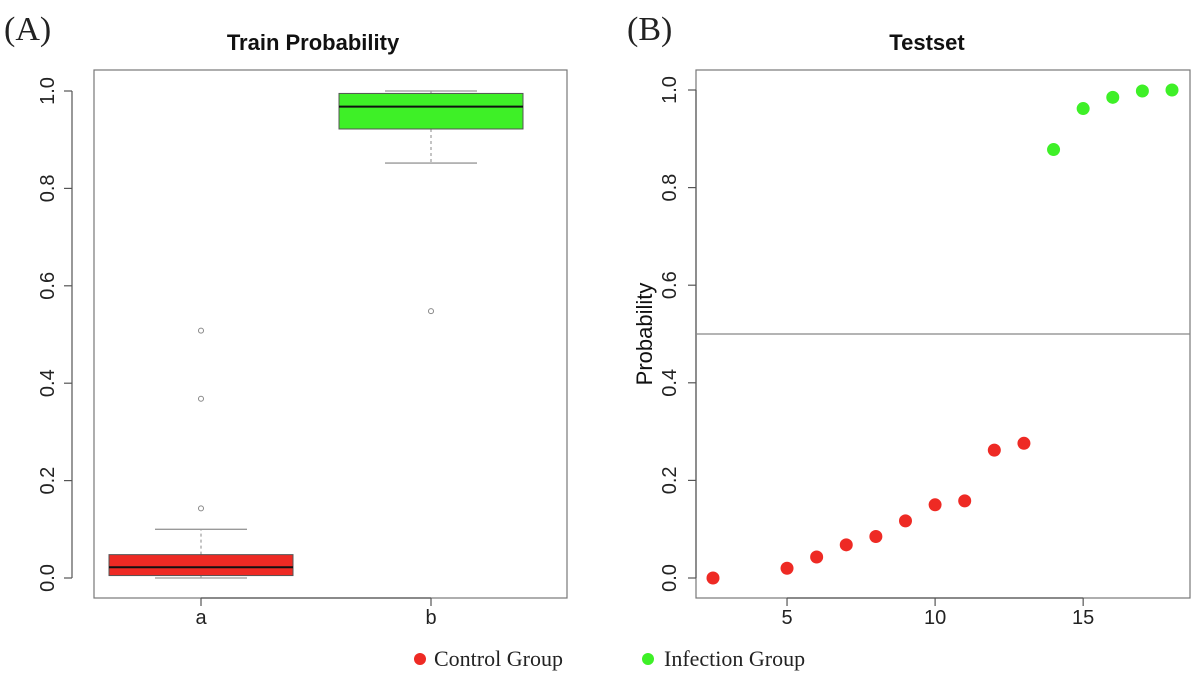 This screenshot has height=677, width=1200. I want to click on legend-swatch-control, so click(420, 659).